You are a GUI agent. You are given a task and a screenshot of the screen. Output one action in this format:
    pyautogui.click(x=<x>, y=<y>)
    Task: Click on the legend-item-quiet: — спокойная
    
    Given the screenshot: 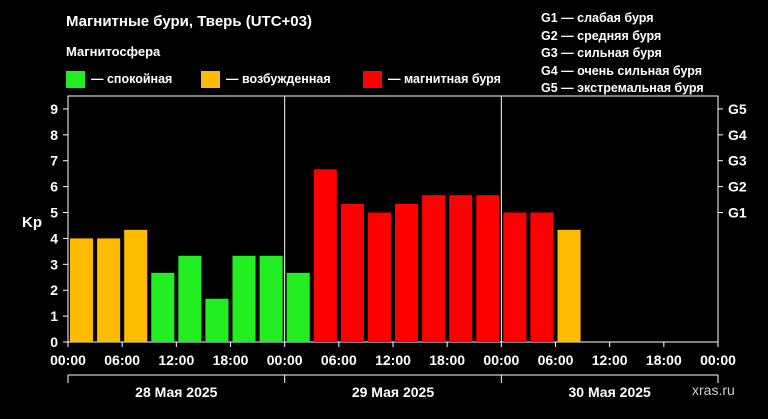 What is the action you would take?
    pyautogui.click(x=119, y=79)
    